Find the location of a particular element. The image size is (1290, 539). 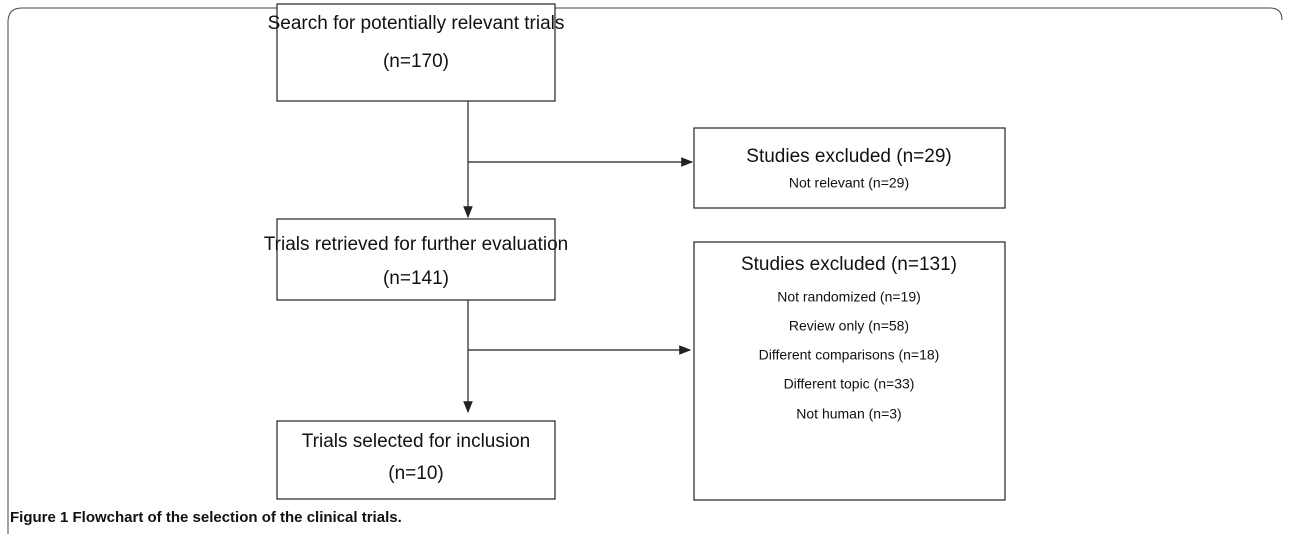

node-label: Not relevant (n=29) is located at coordinates (849, 183).